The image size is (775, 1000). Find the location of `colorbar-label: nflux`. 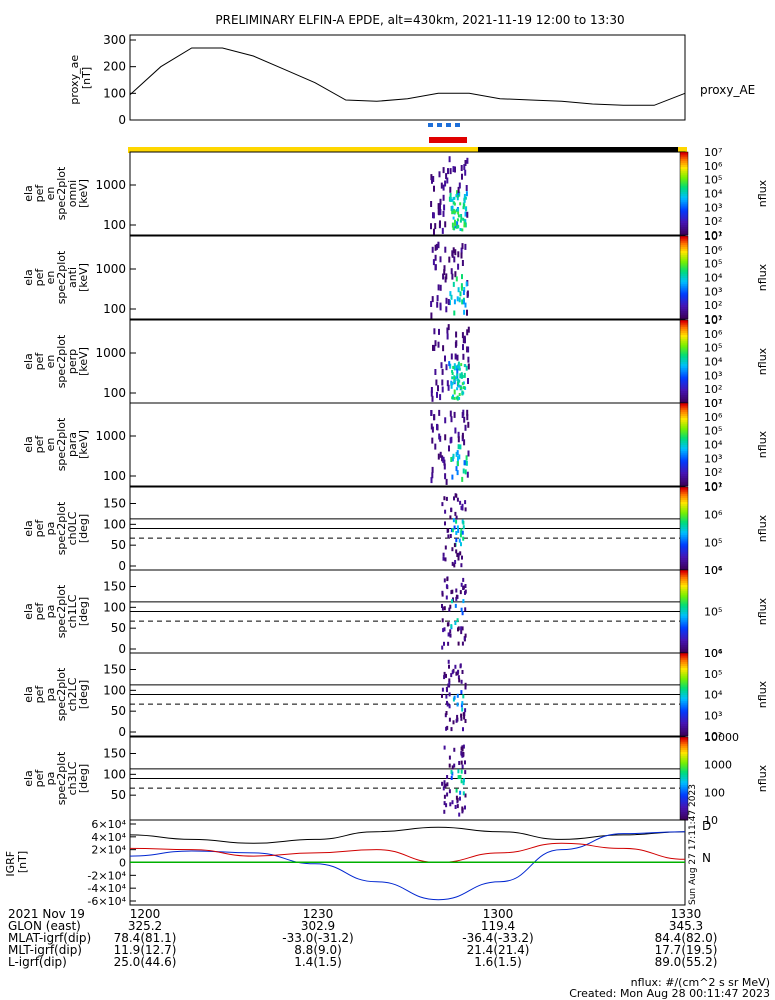

colorbar-label: nflux is located at coordinates (762, 778).